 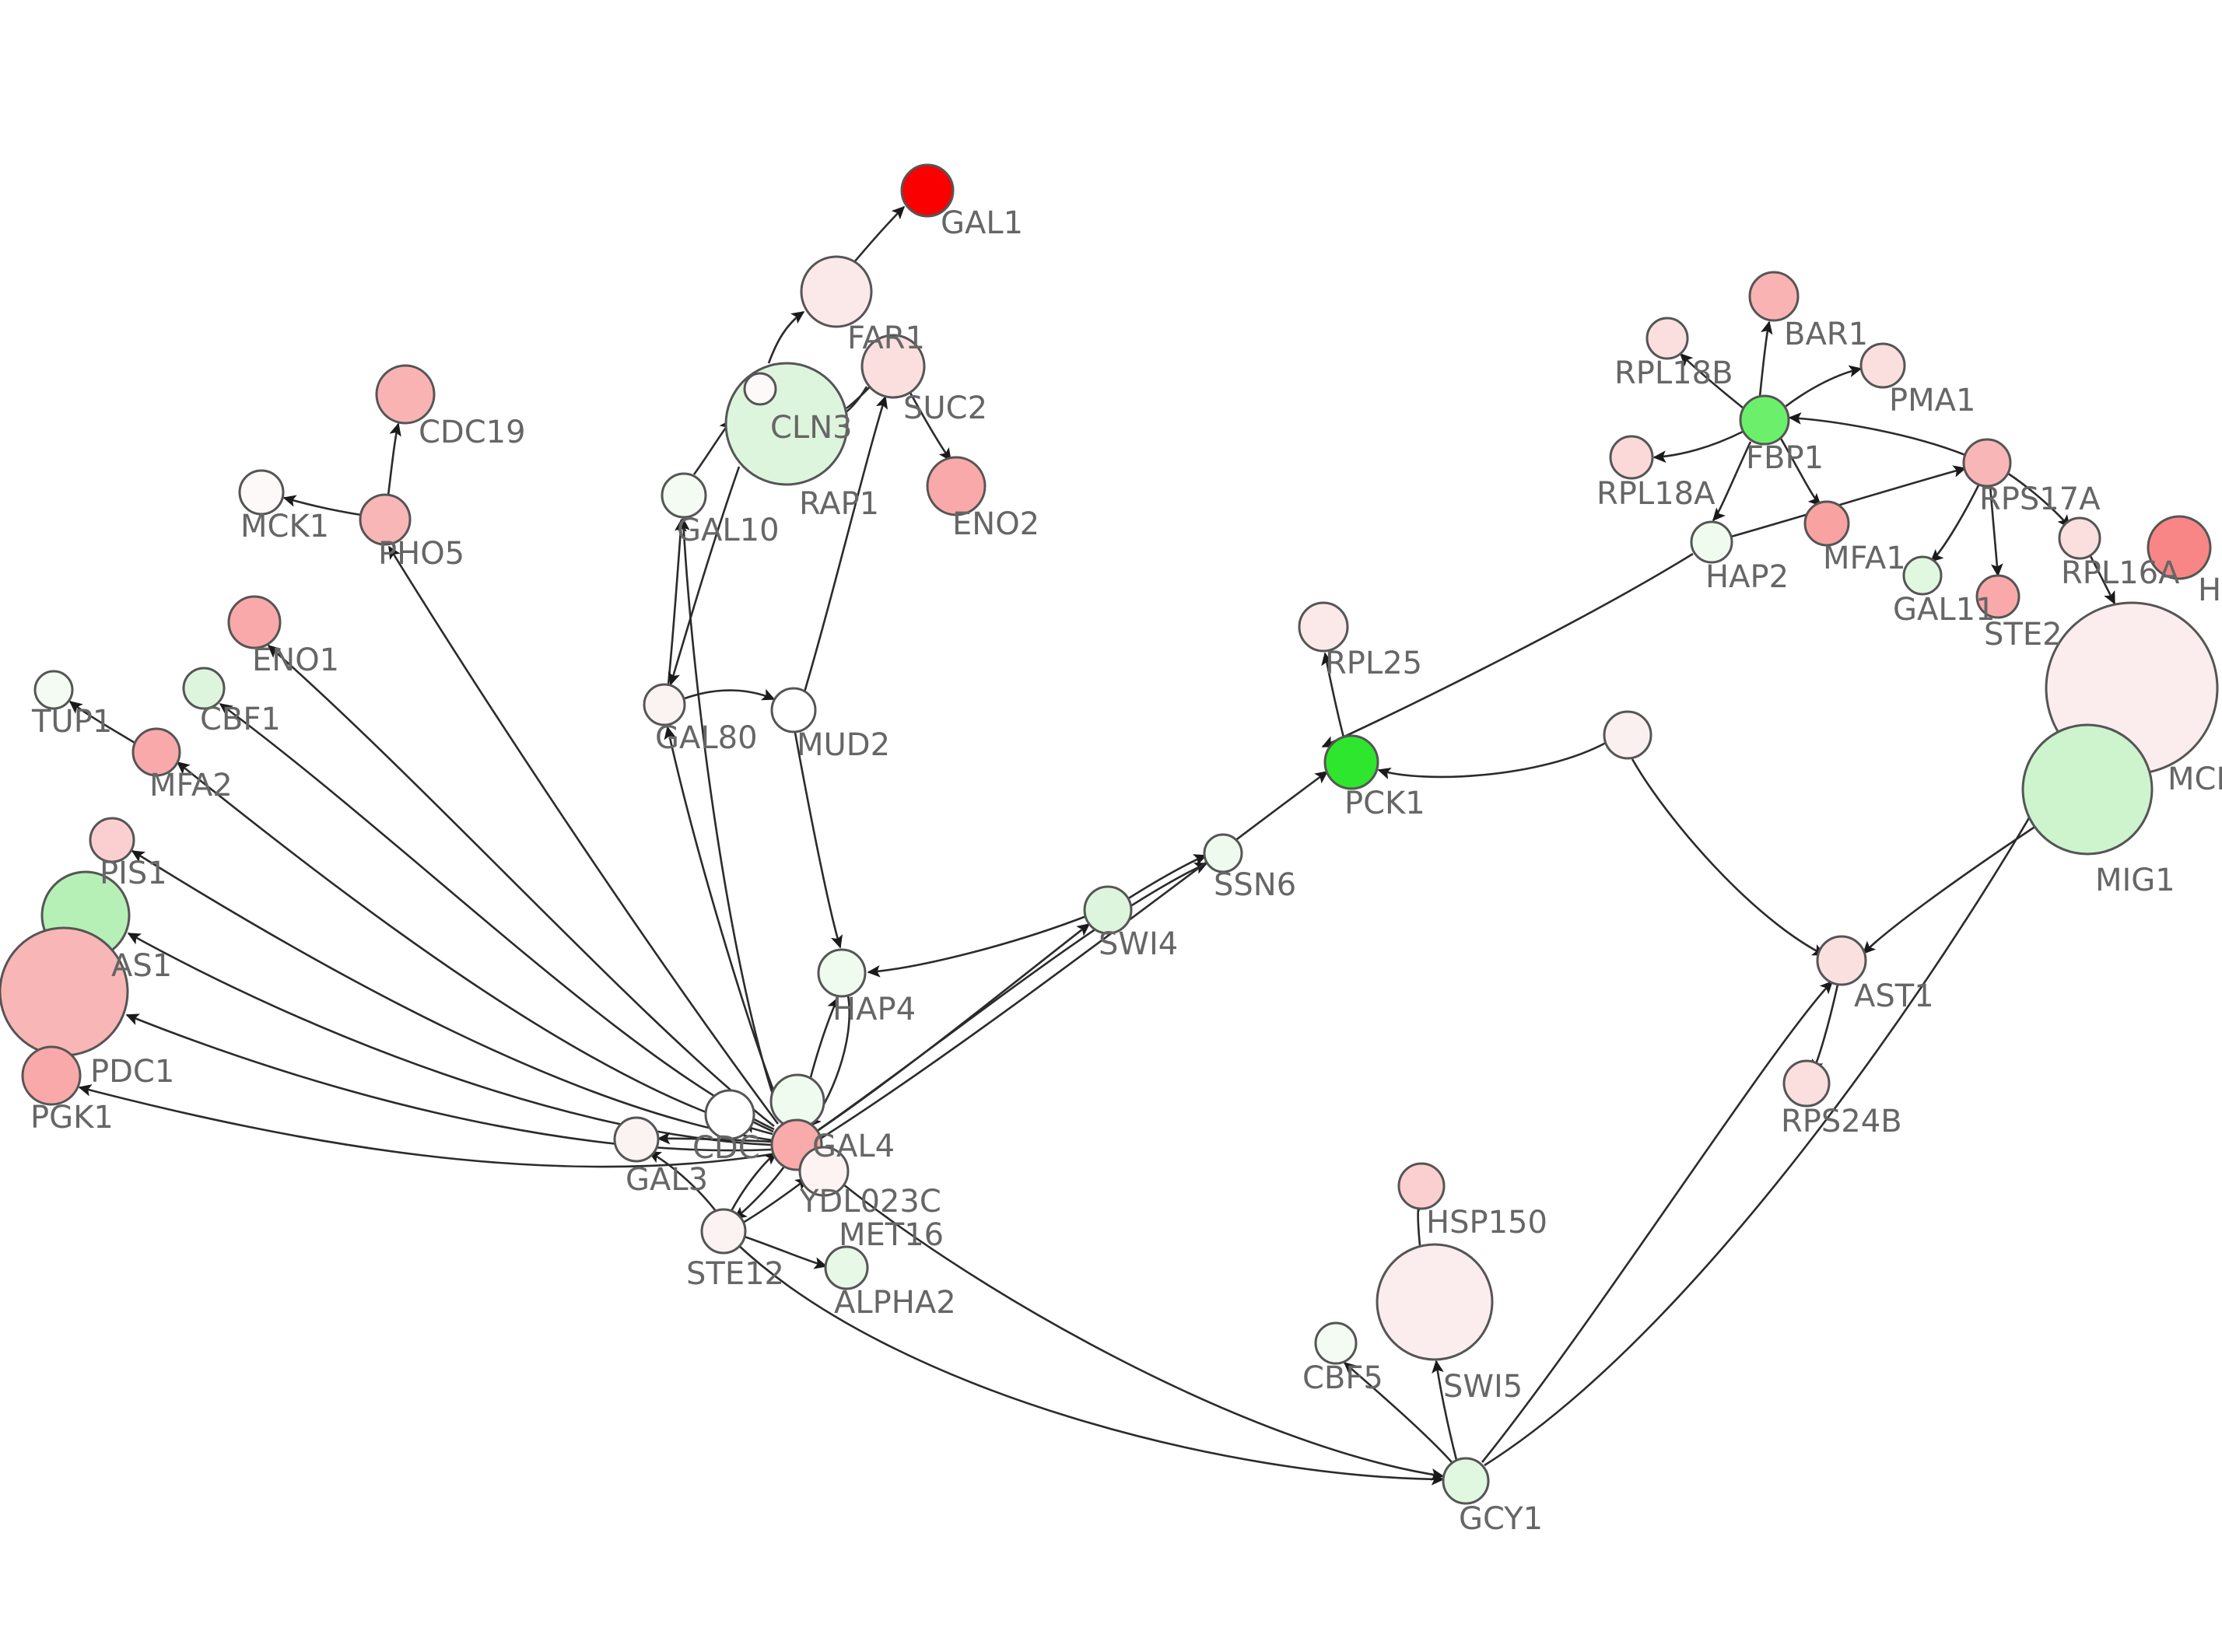 I want to click on edge-fbp1-to-mfa1, so click(x=1800, y=472).